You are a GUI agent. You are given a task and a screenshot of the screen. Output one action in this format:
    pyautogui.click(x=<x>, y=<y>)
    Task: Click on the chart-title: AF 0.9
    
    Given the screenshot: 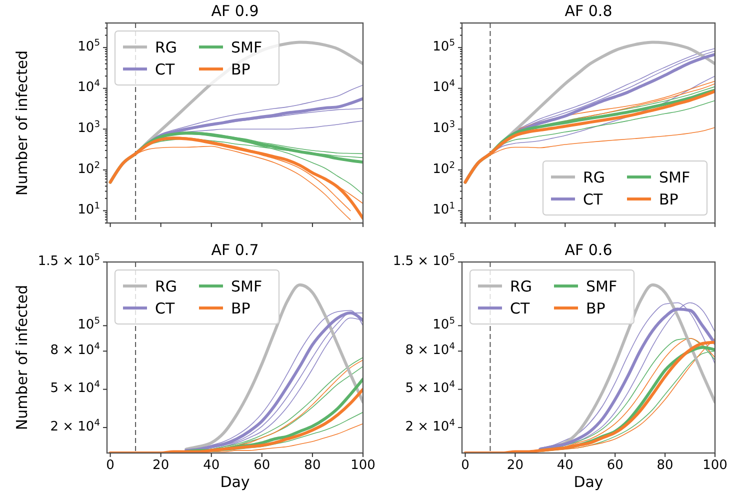 What is the action you would take?
    pyautogui.click(x=235, y=11)
    